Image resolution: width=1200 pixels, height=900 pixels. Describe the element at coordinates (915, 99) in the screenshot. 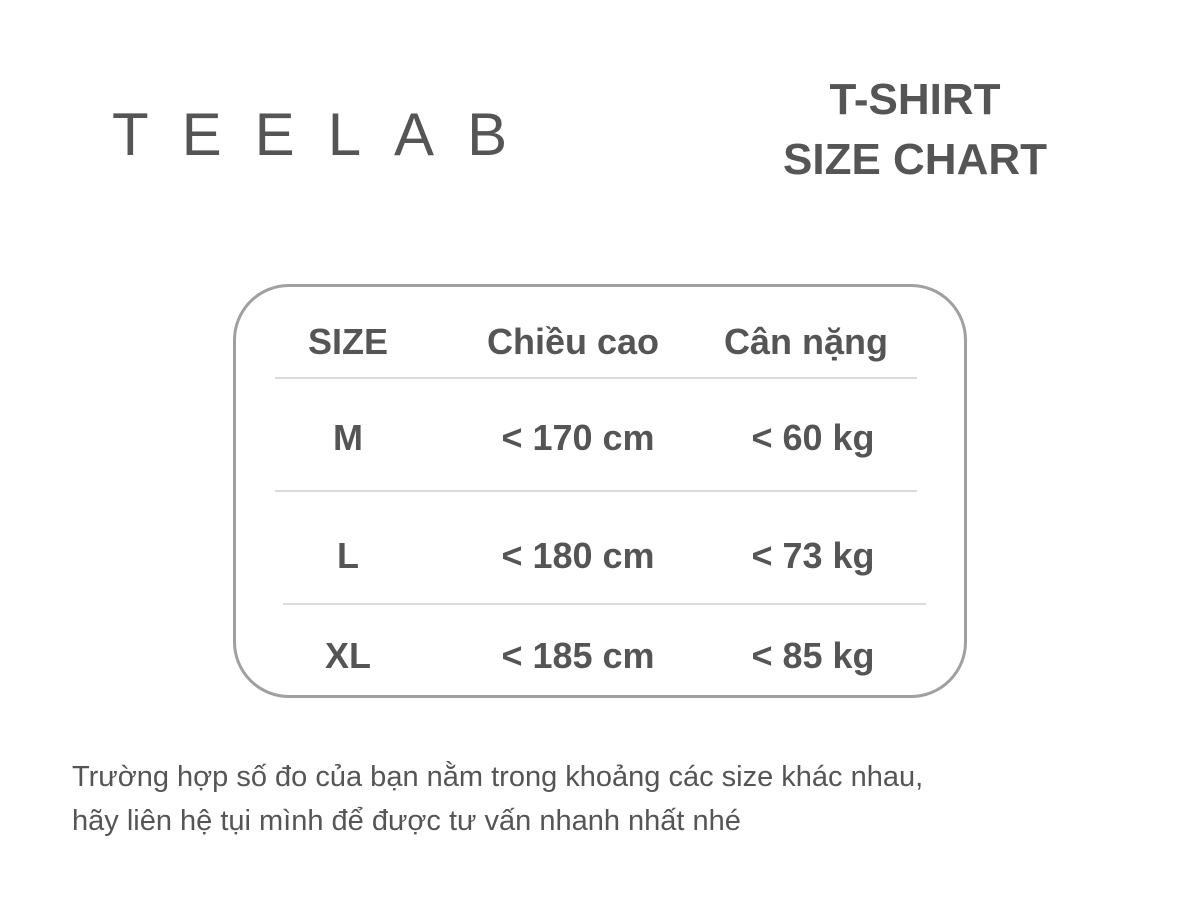

I see `title-line-1: T-SHIRT` at that location.